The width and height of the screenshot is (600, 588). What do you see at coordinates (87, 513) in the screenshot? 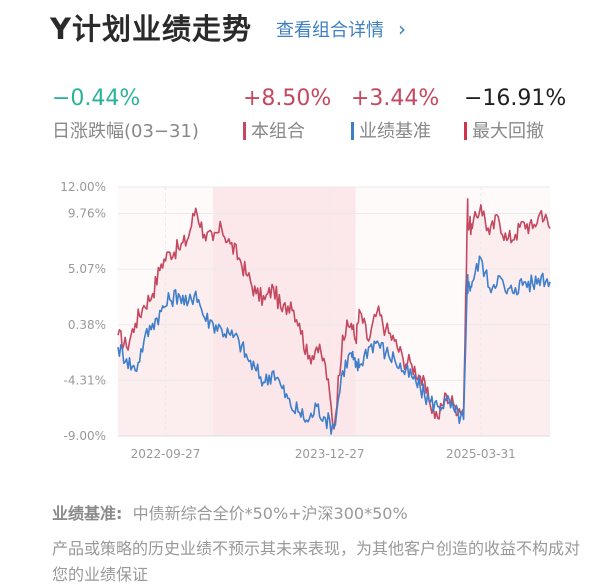
I see `benchmark-note-key: 业绩基准:` at bounding box center [87, 513].